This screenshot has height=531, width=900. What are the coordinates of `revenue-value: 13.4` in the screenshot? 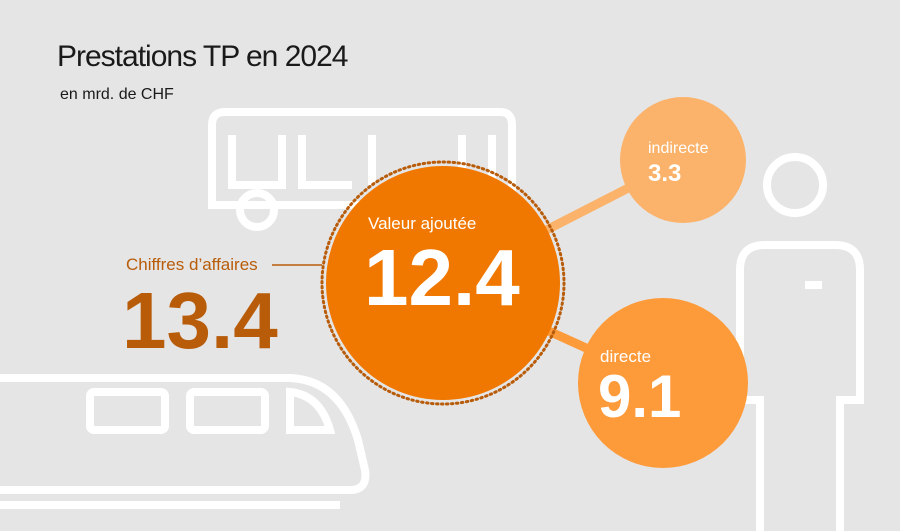 It's located at (200, 320).